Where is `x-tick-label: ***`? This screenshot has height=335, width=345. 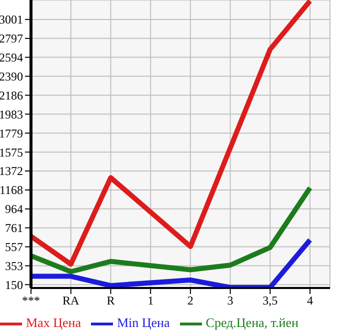
x-tick-label: *** is located at coordinates (31, 301).